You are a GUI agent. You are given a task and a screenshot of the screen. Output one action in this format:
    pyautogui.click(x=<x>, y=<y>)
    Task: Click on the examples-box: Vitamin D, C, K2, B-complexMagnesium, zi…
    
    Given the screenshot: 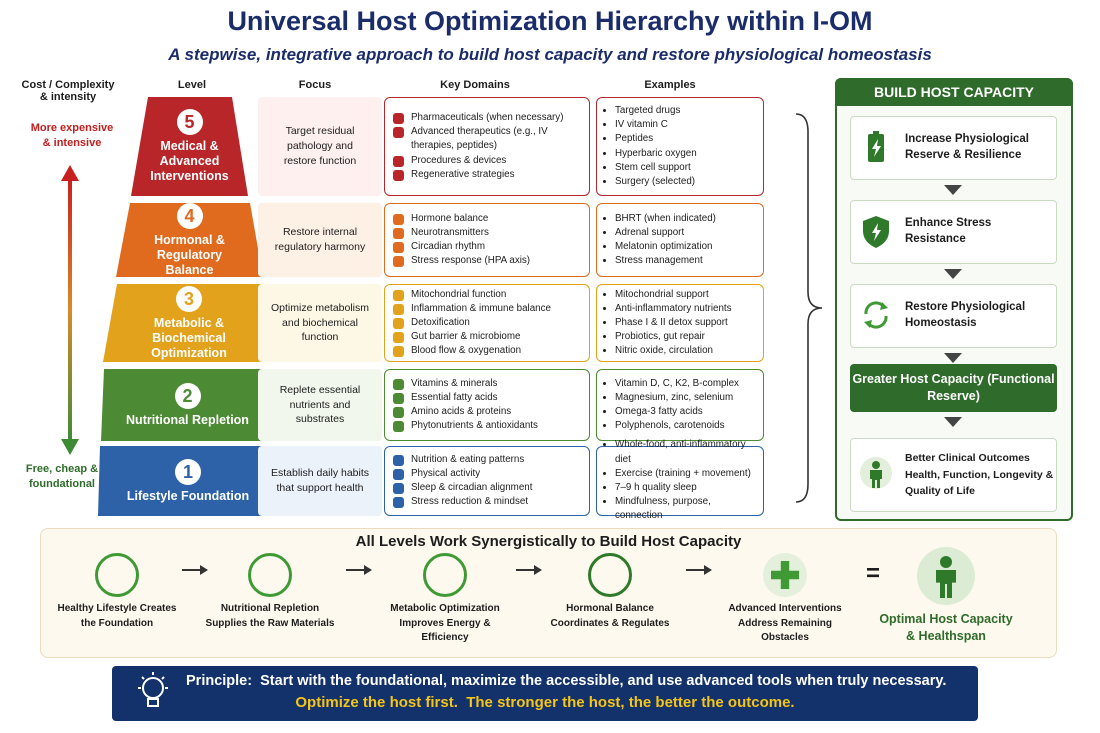 What is the action you would take?
    pyautogui.click(x=680, y=405)
    